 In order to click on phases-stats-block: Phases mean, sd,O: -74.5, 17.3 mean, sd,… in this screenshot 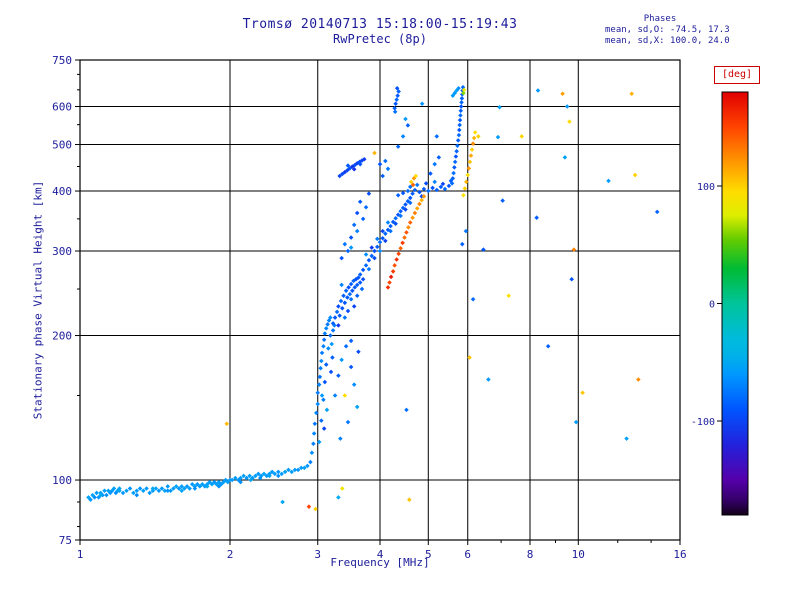, I will do `click(690, 30)`.